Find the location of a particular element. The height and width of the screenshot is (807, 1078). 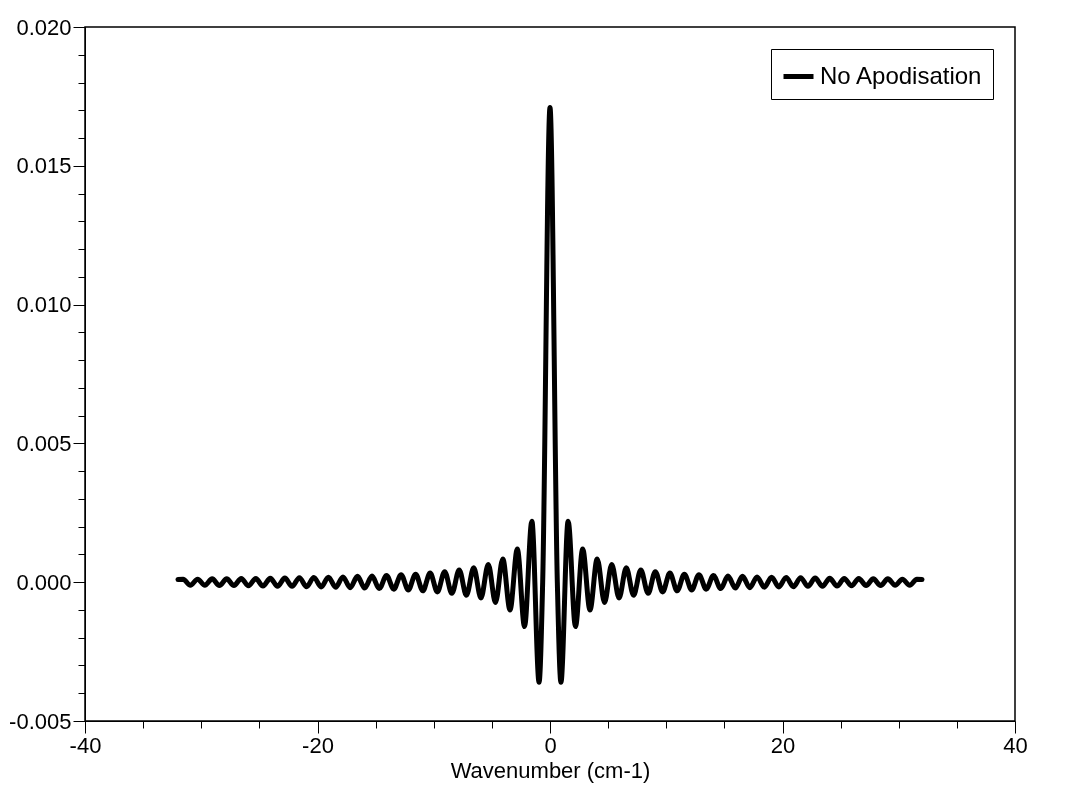

x-axis-title: Wavenumber (cm-1) is located at coordinates (550, 770).